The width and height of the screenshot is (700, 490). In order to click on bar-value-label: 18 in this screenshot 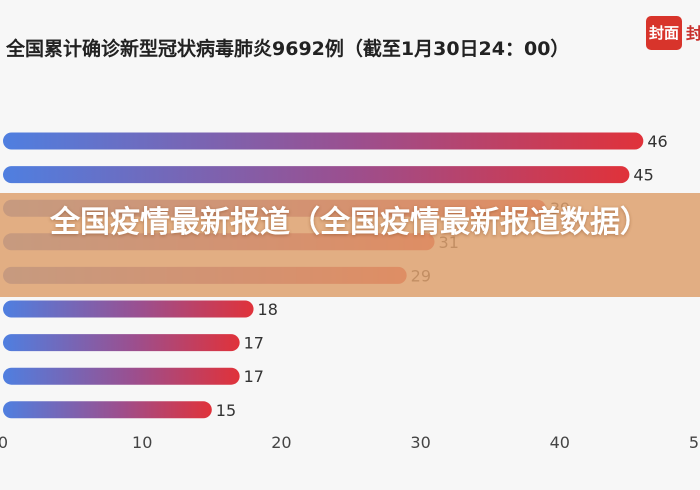, I will do `click(268, 309)`.